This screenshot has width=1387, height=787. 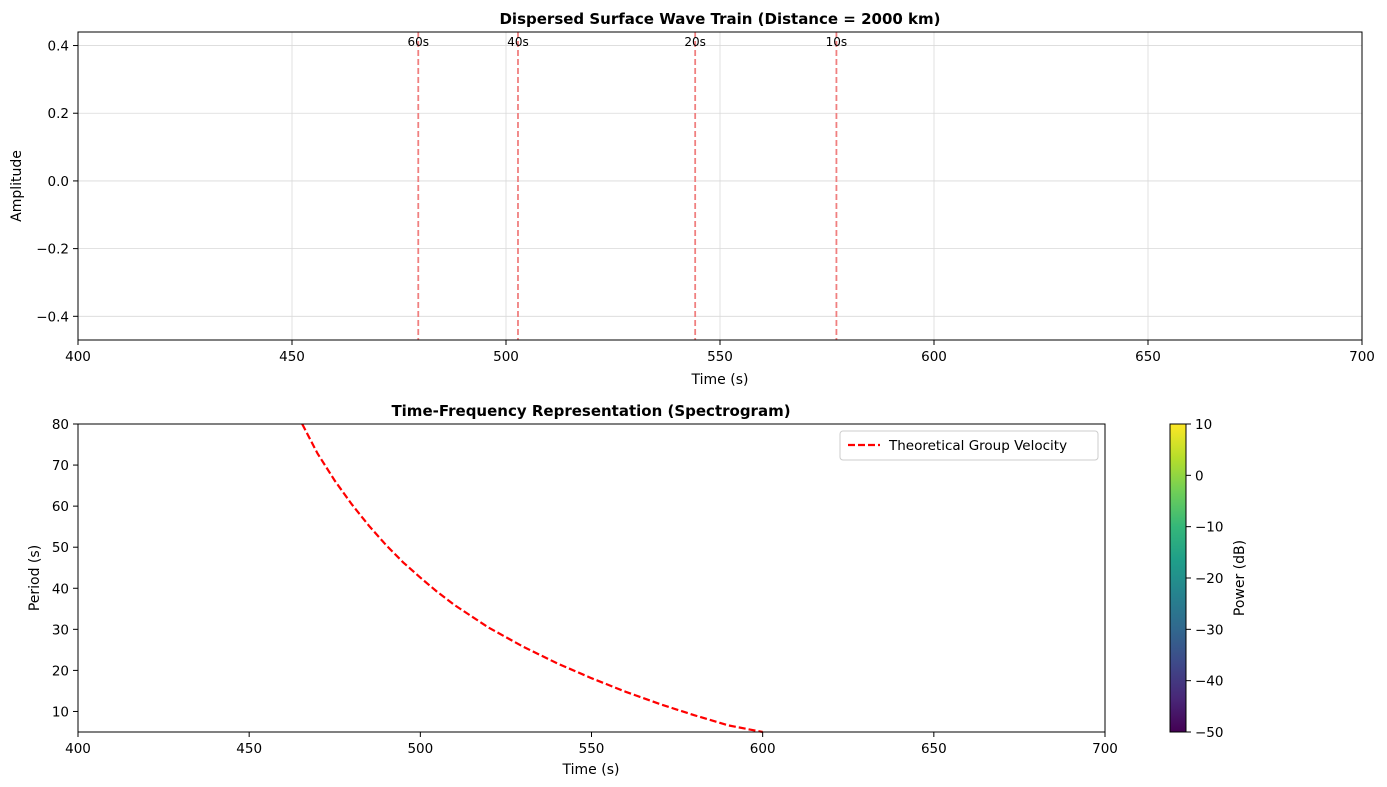 I want to click on y-tick-label: 80, so click(x=60, y=425).